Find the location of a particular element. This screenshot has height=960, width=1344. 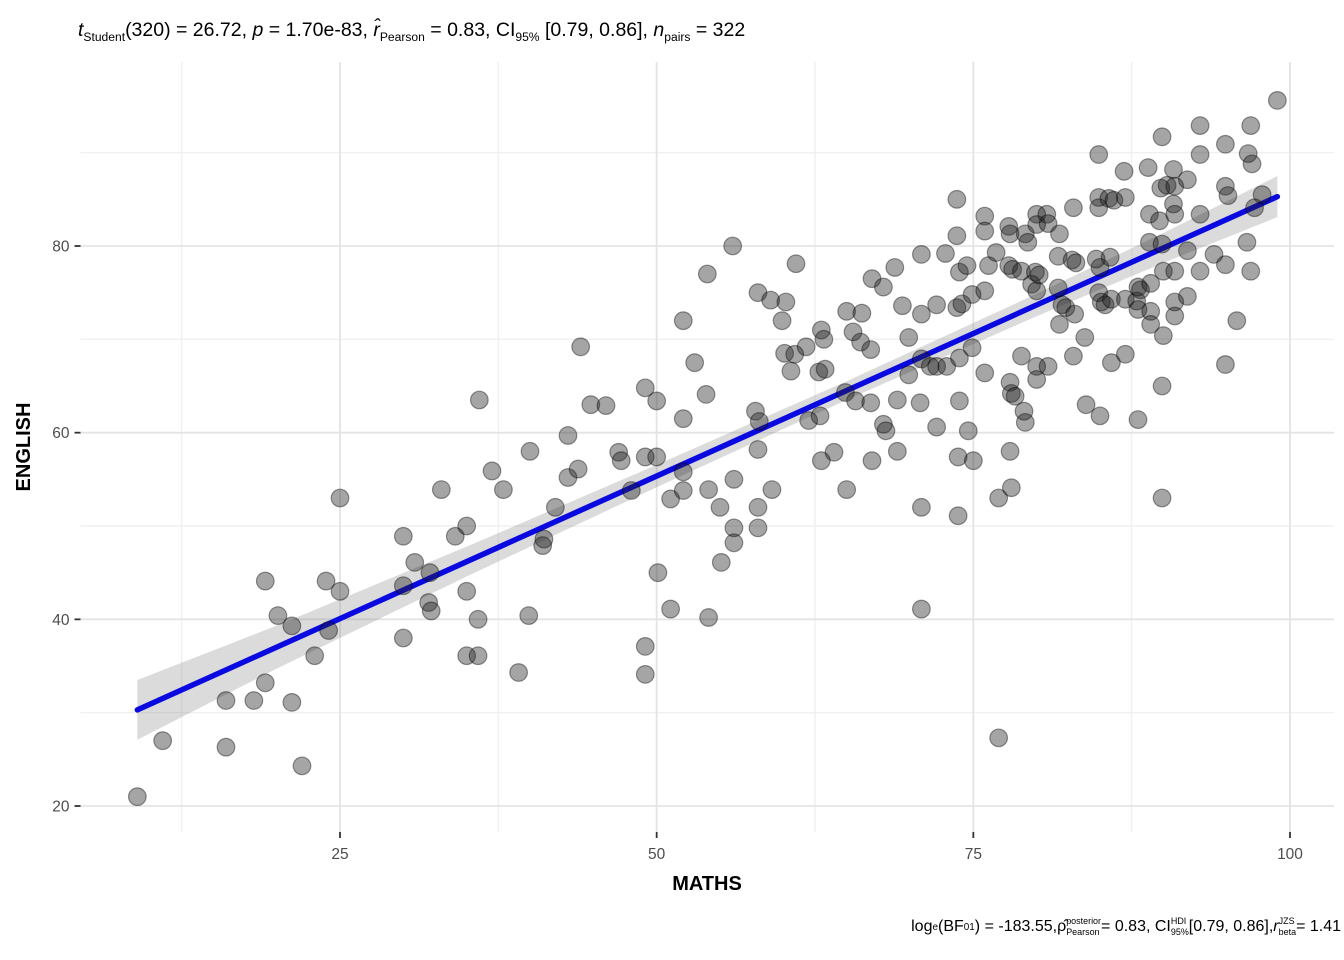

x-axis-title: MATHS is located at coordinates (707, 884).